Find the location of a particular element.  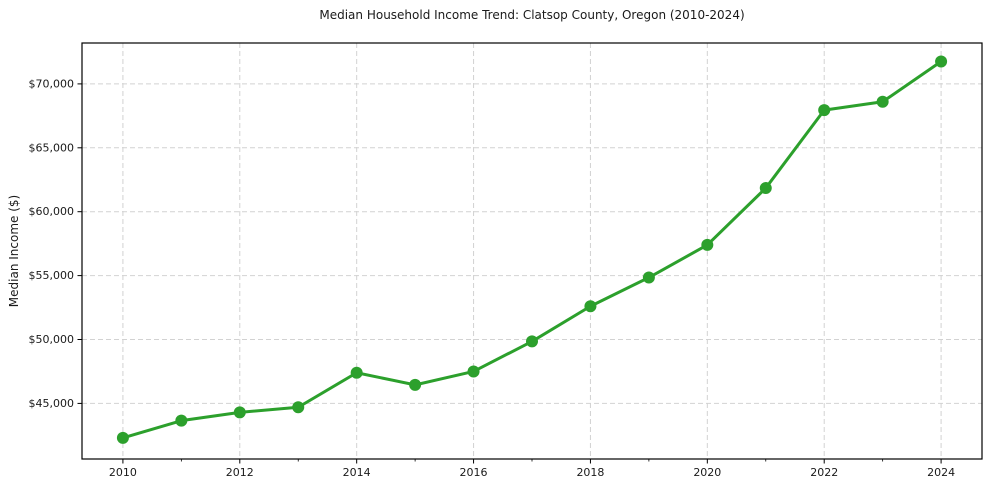

y-tick-label: $70,000 is located at coordinates (52, 83).